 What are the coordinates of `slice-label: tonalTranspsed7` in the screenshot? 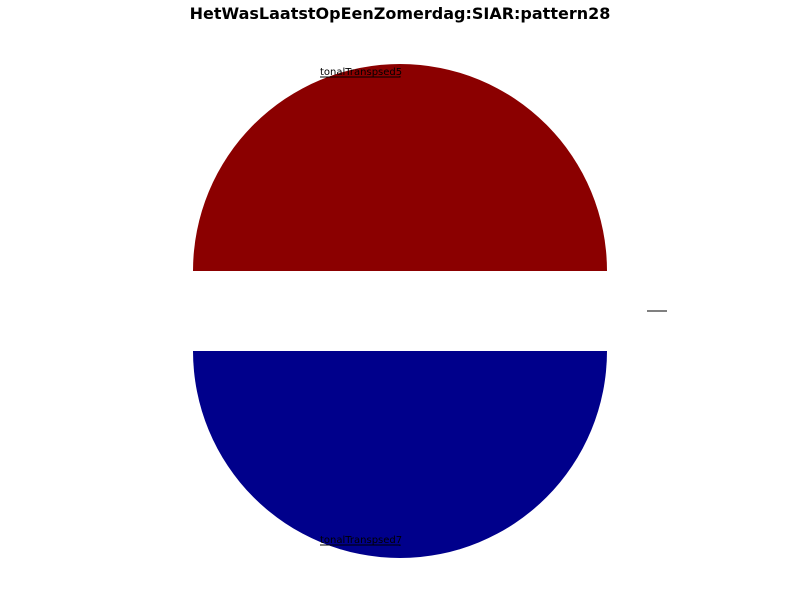 It's located at (361, 540).